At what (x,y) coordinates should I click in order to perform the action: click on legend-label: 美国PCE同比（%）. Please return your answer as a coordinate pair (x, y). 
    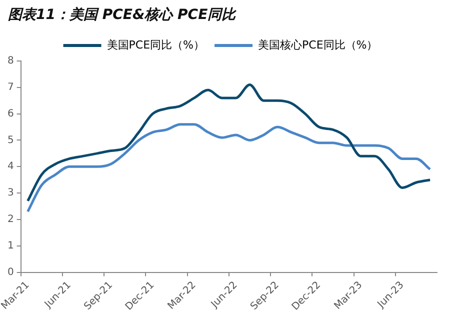
    Looking at the image, I should click on (155, 45).